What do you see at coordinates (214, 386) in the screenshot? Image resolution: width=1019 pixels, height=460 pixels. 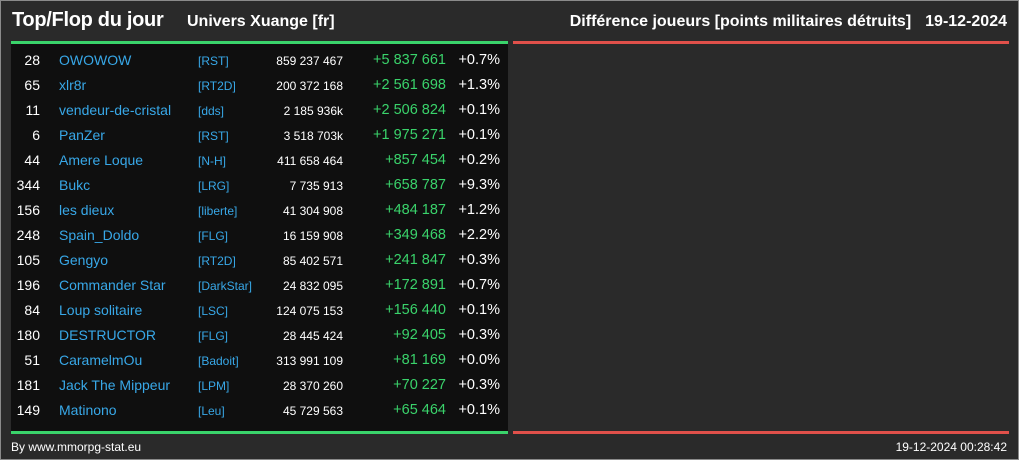 I see `alliance-tag-link: [LPM]` at bounding box center [214, 386].